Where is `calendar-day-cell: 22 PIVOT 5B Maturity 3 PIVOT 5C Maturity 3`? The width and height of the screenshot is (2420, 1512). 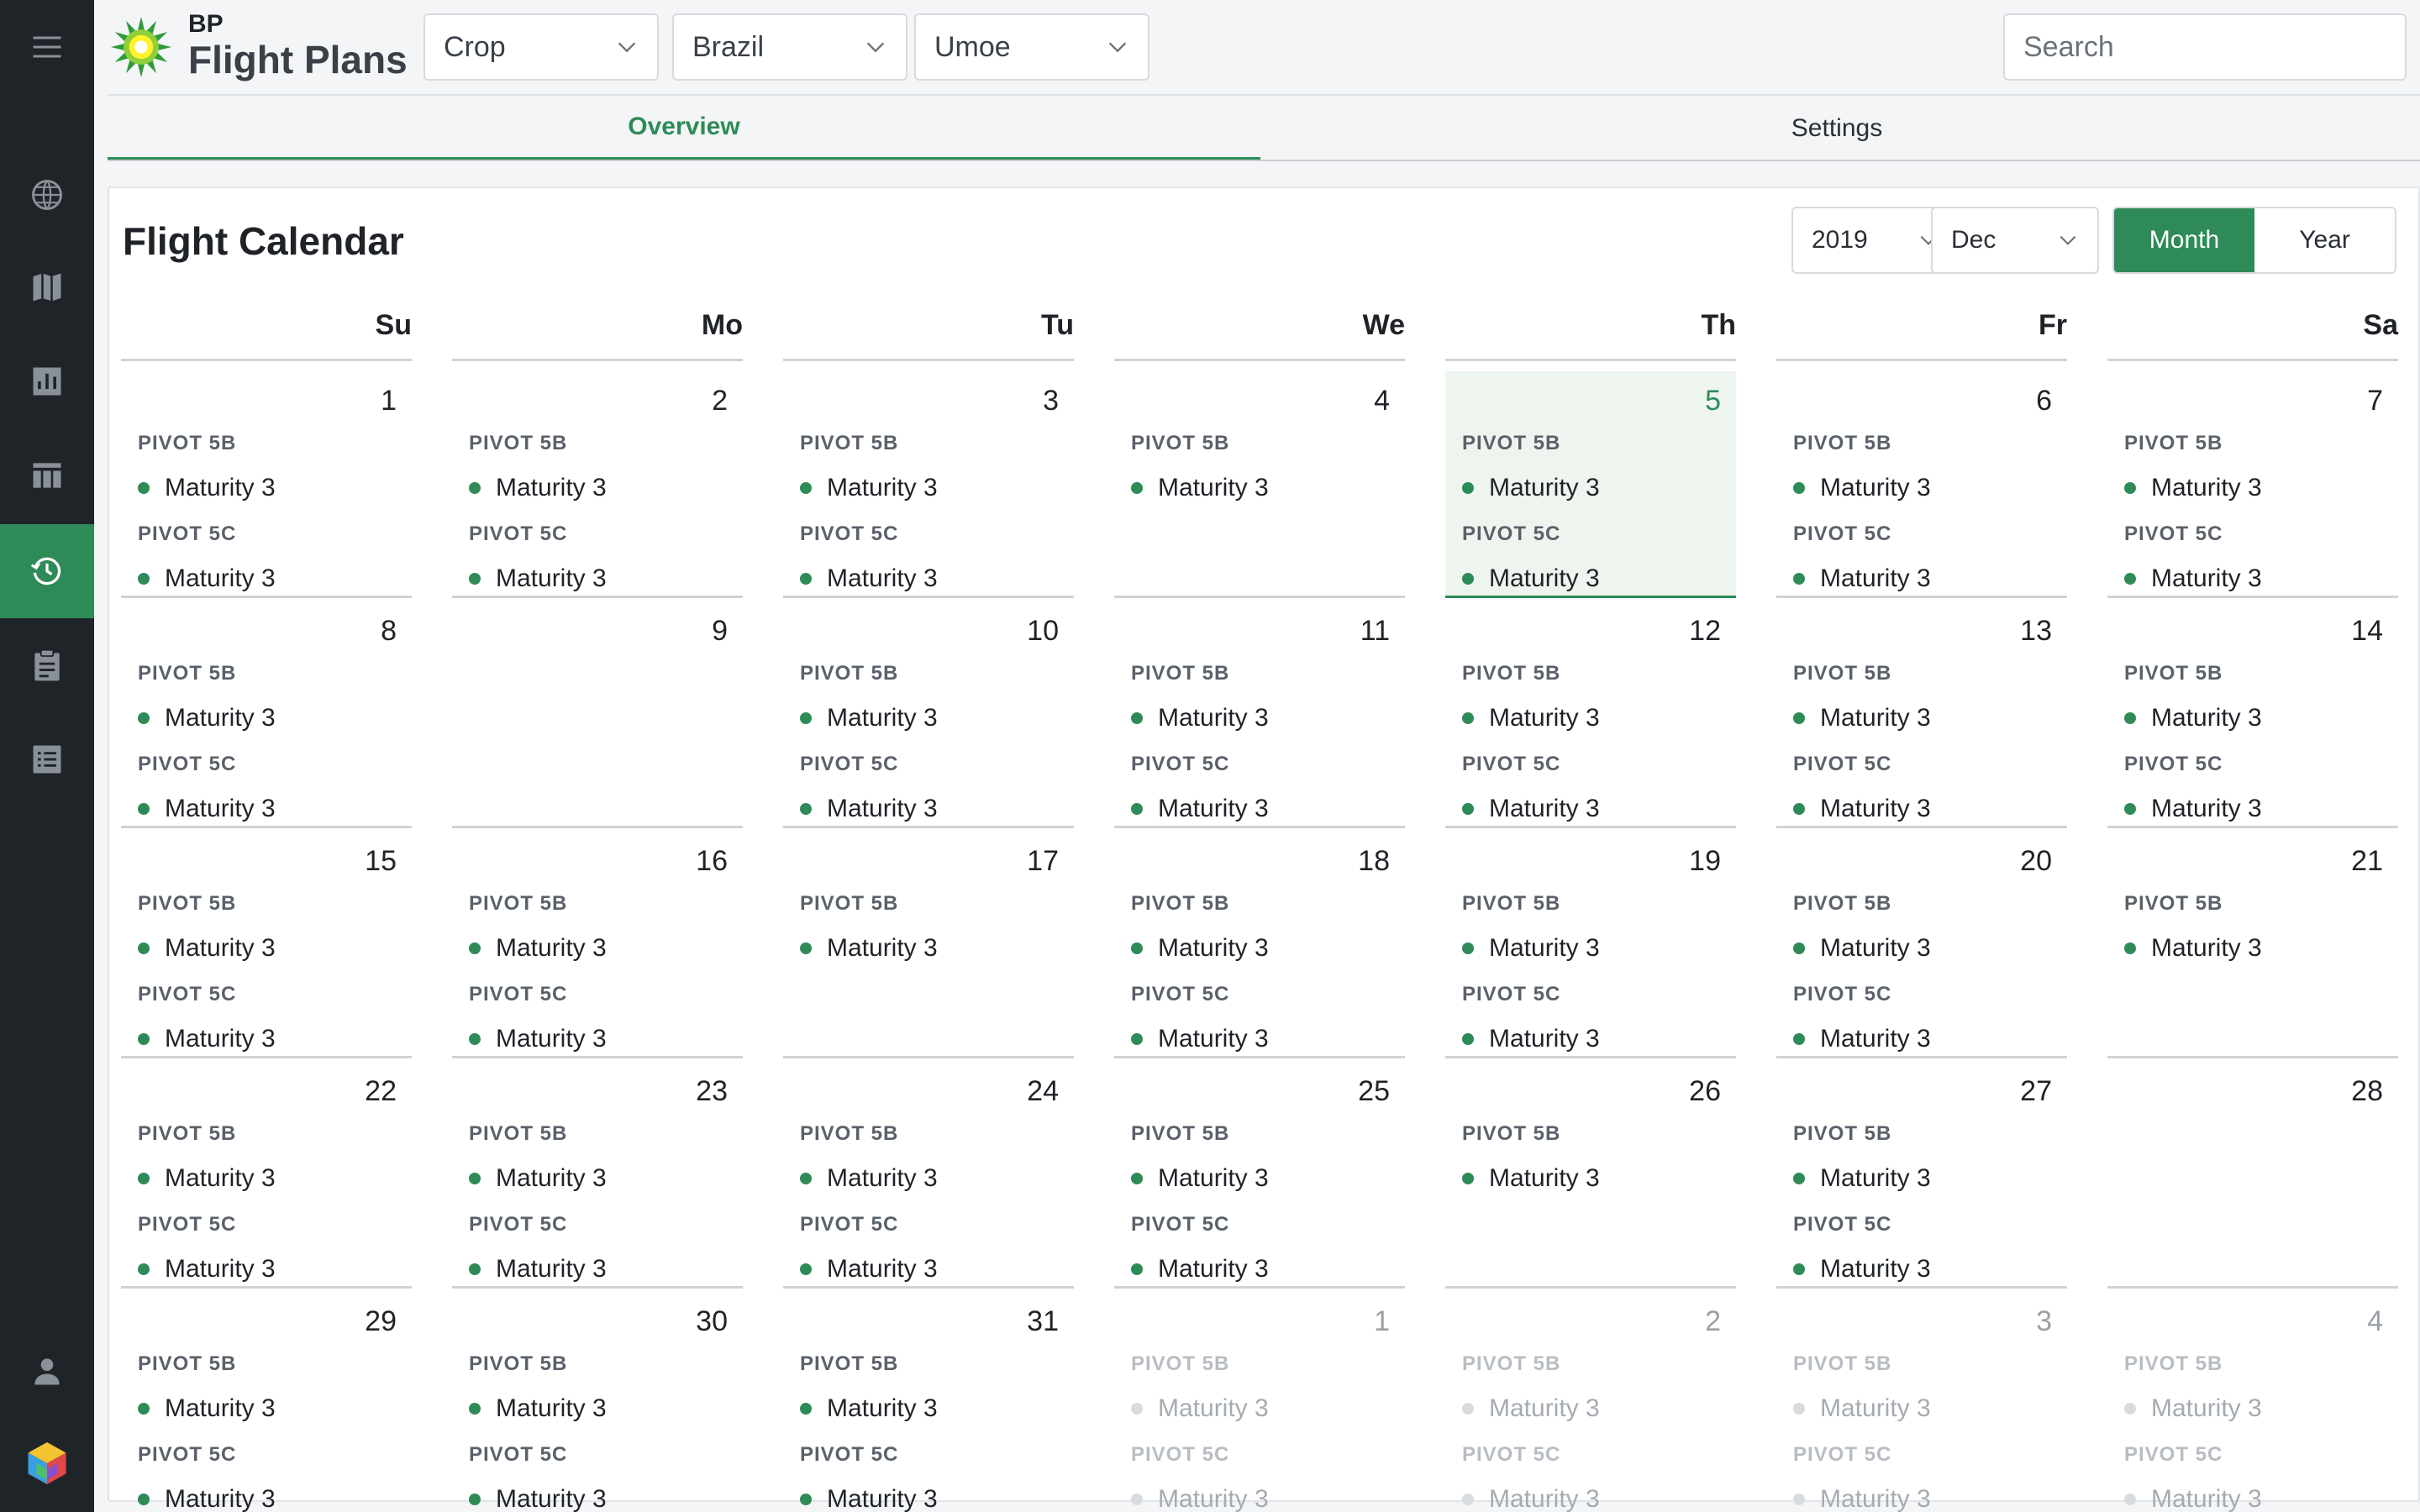
calendar-day-cell: 22 PIVOT 5B Maturity 3 PIVOT 5C Maturity 3 is located at coordinates (266, 1175).